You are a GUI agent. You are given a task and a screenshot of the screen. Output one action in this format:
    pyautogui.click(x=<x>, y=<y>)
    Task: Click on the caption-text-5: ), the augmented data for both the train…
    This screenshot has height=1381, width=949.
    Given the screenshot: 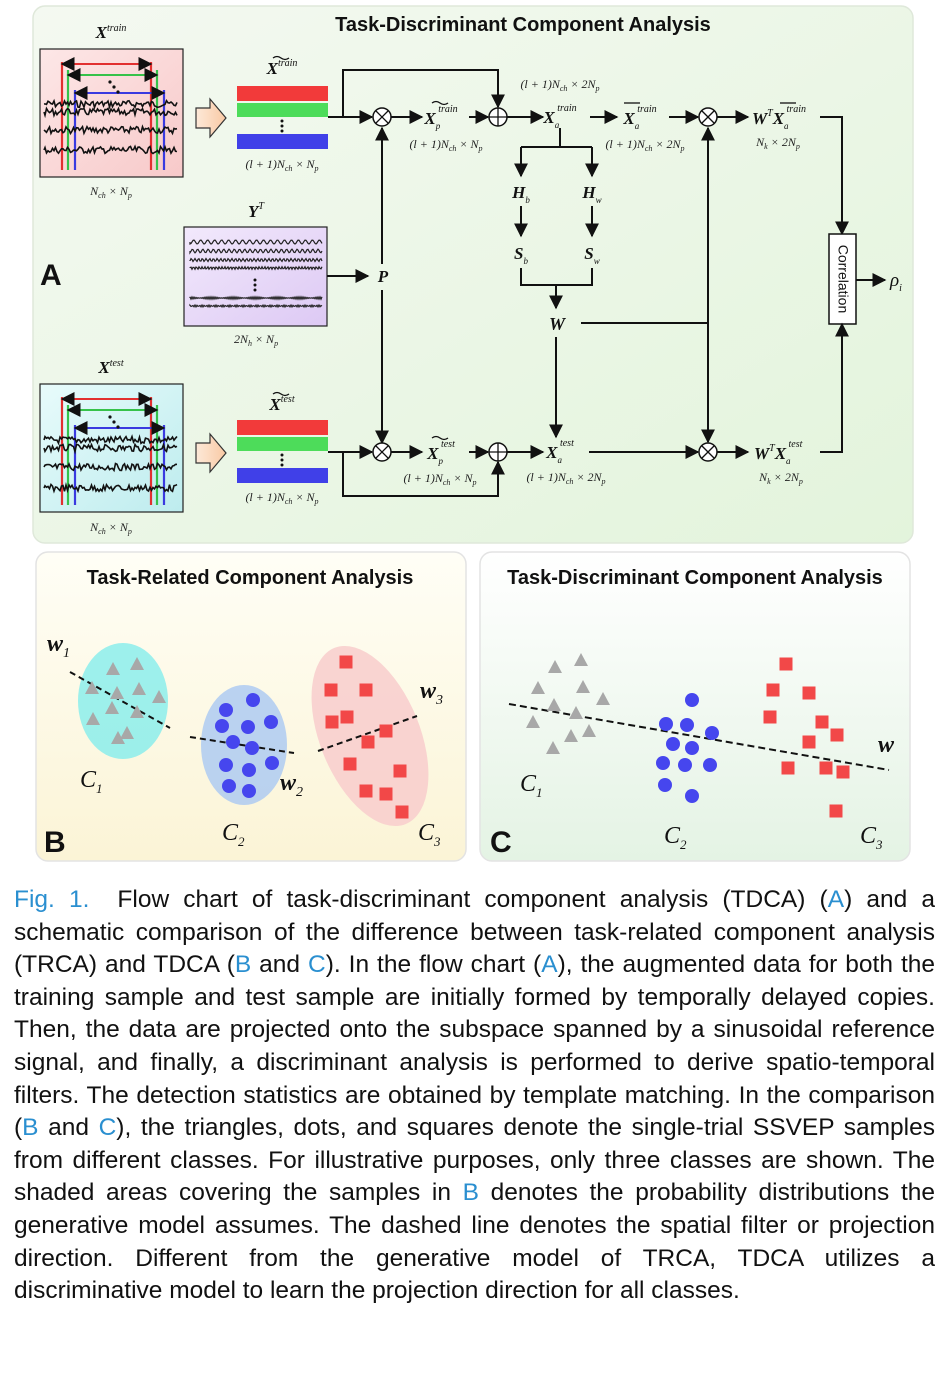 What is the action you would take?
    pyautogui.click(x=474, y=1046)
    